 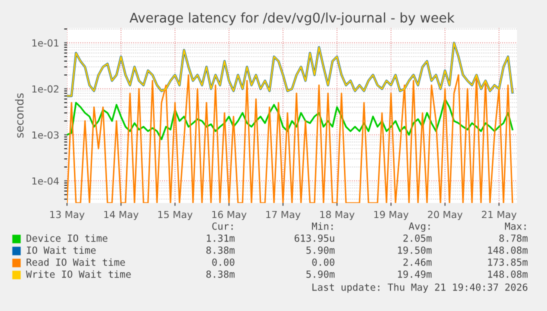 What do you see at coordinates (292, 19) in the screenshot?
I see `chart-title: Average latency for /dev/vg0/lv-journal - by week` at bounding box center [292, 19].